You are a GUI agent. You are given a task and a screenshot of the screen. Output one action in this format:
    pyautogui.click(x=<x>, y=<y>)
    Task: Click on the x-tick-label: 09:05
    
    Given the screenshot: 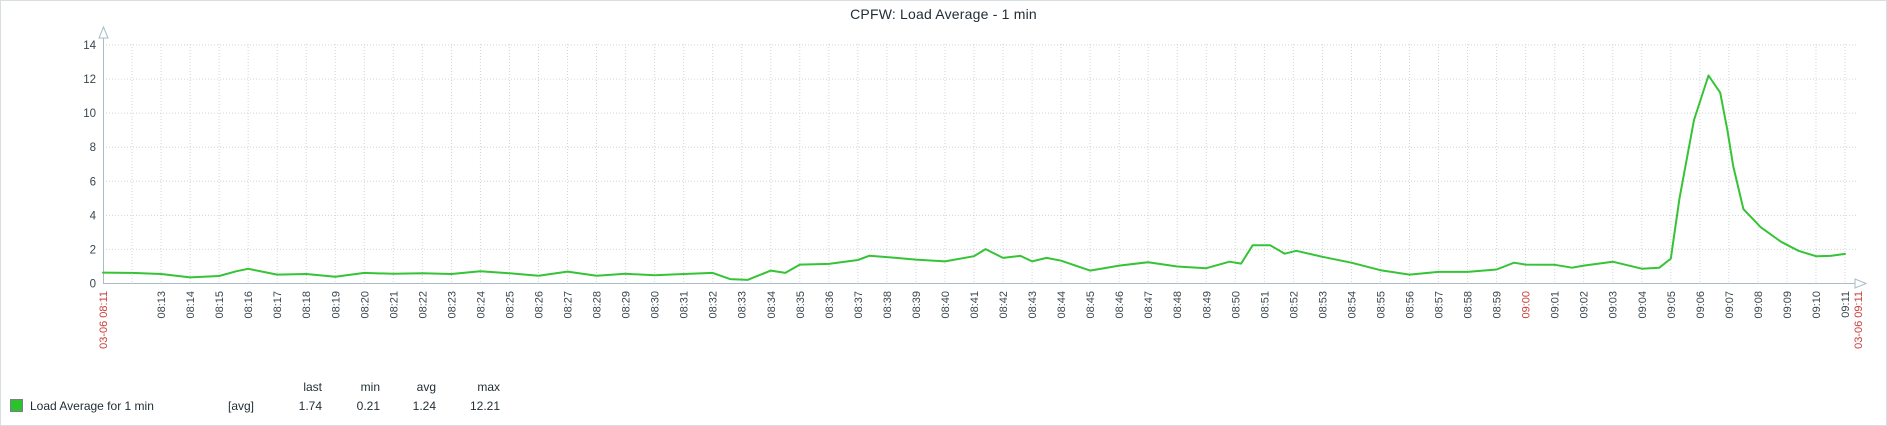 What is the action you would take?
    pyautogui.click(x=1672, y=305)
    